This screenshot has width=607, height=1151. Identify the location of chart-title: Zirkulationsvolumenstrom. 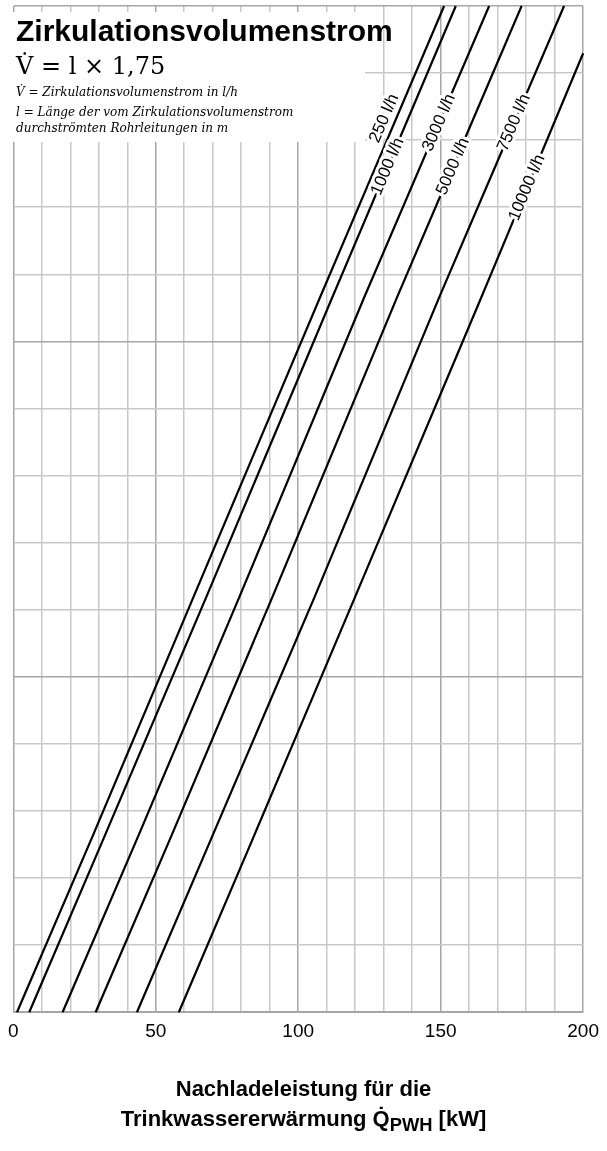
(204, 31).